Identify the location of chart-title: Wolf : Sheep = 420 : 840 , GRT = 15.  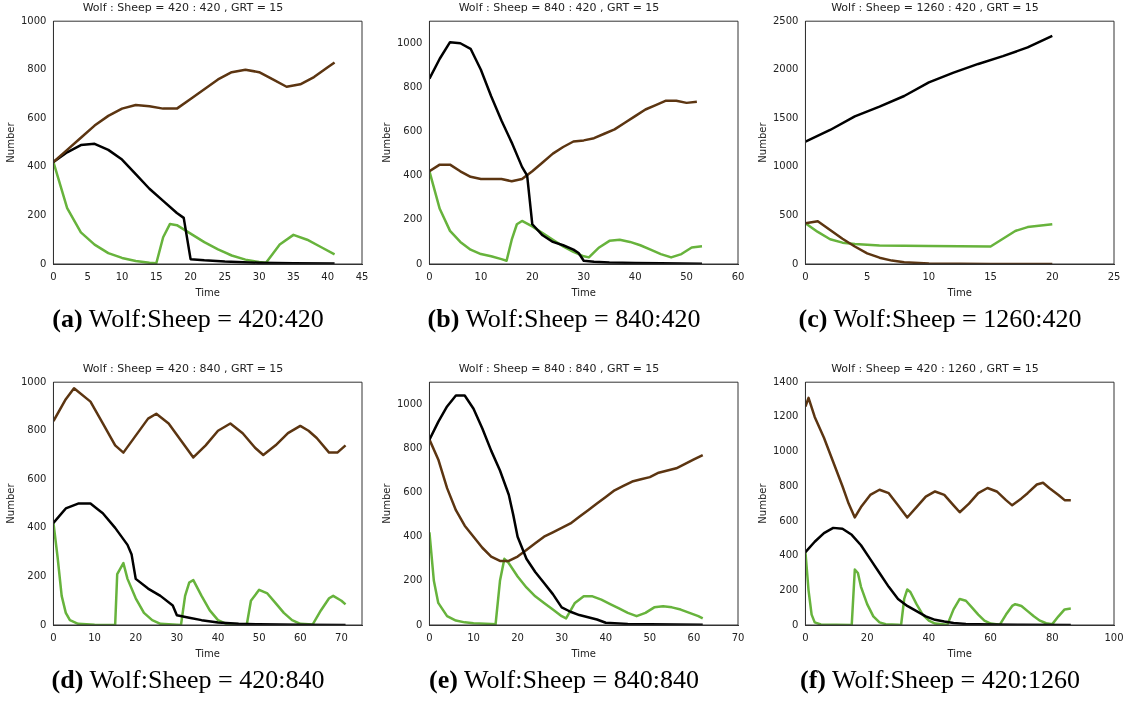
(183, 369).